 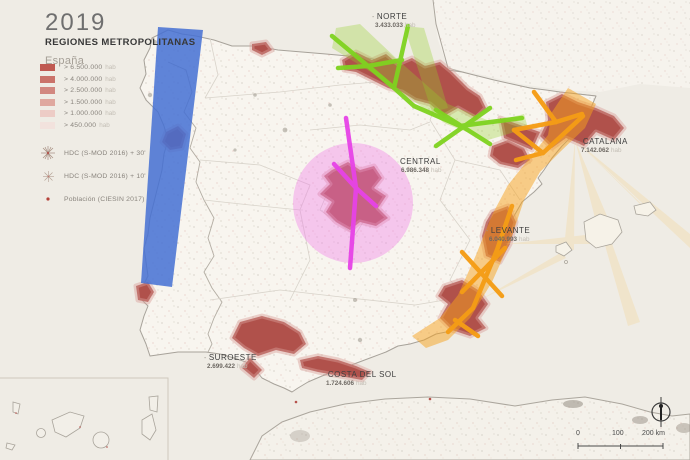 I want to click on legend-row: > 1.000.000 hab, so click(x=78, y=113).